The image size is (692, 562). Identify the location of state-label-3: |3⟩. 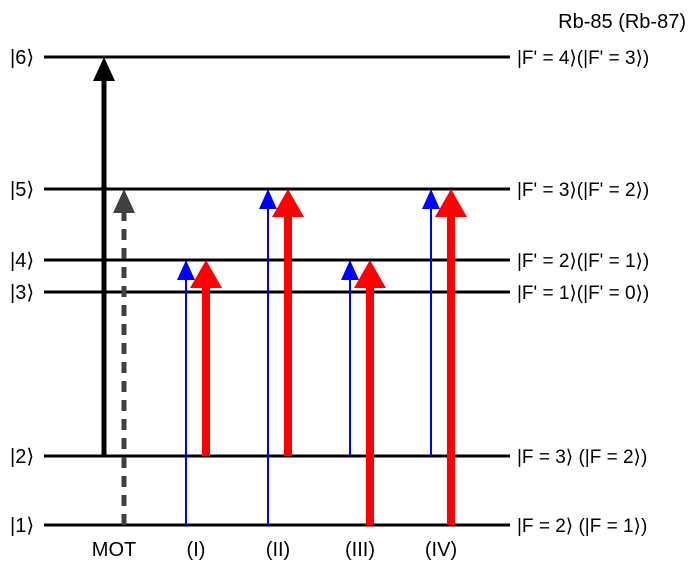
(22, 293).